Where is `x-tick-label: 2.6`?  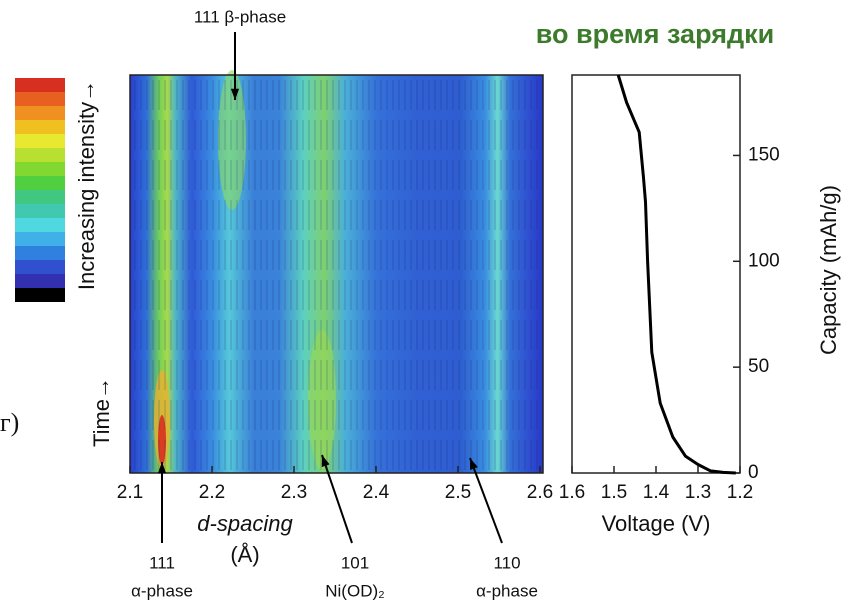 x-tick-label: 2.6 is located at coordinates (540, 492).